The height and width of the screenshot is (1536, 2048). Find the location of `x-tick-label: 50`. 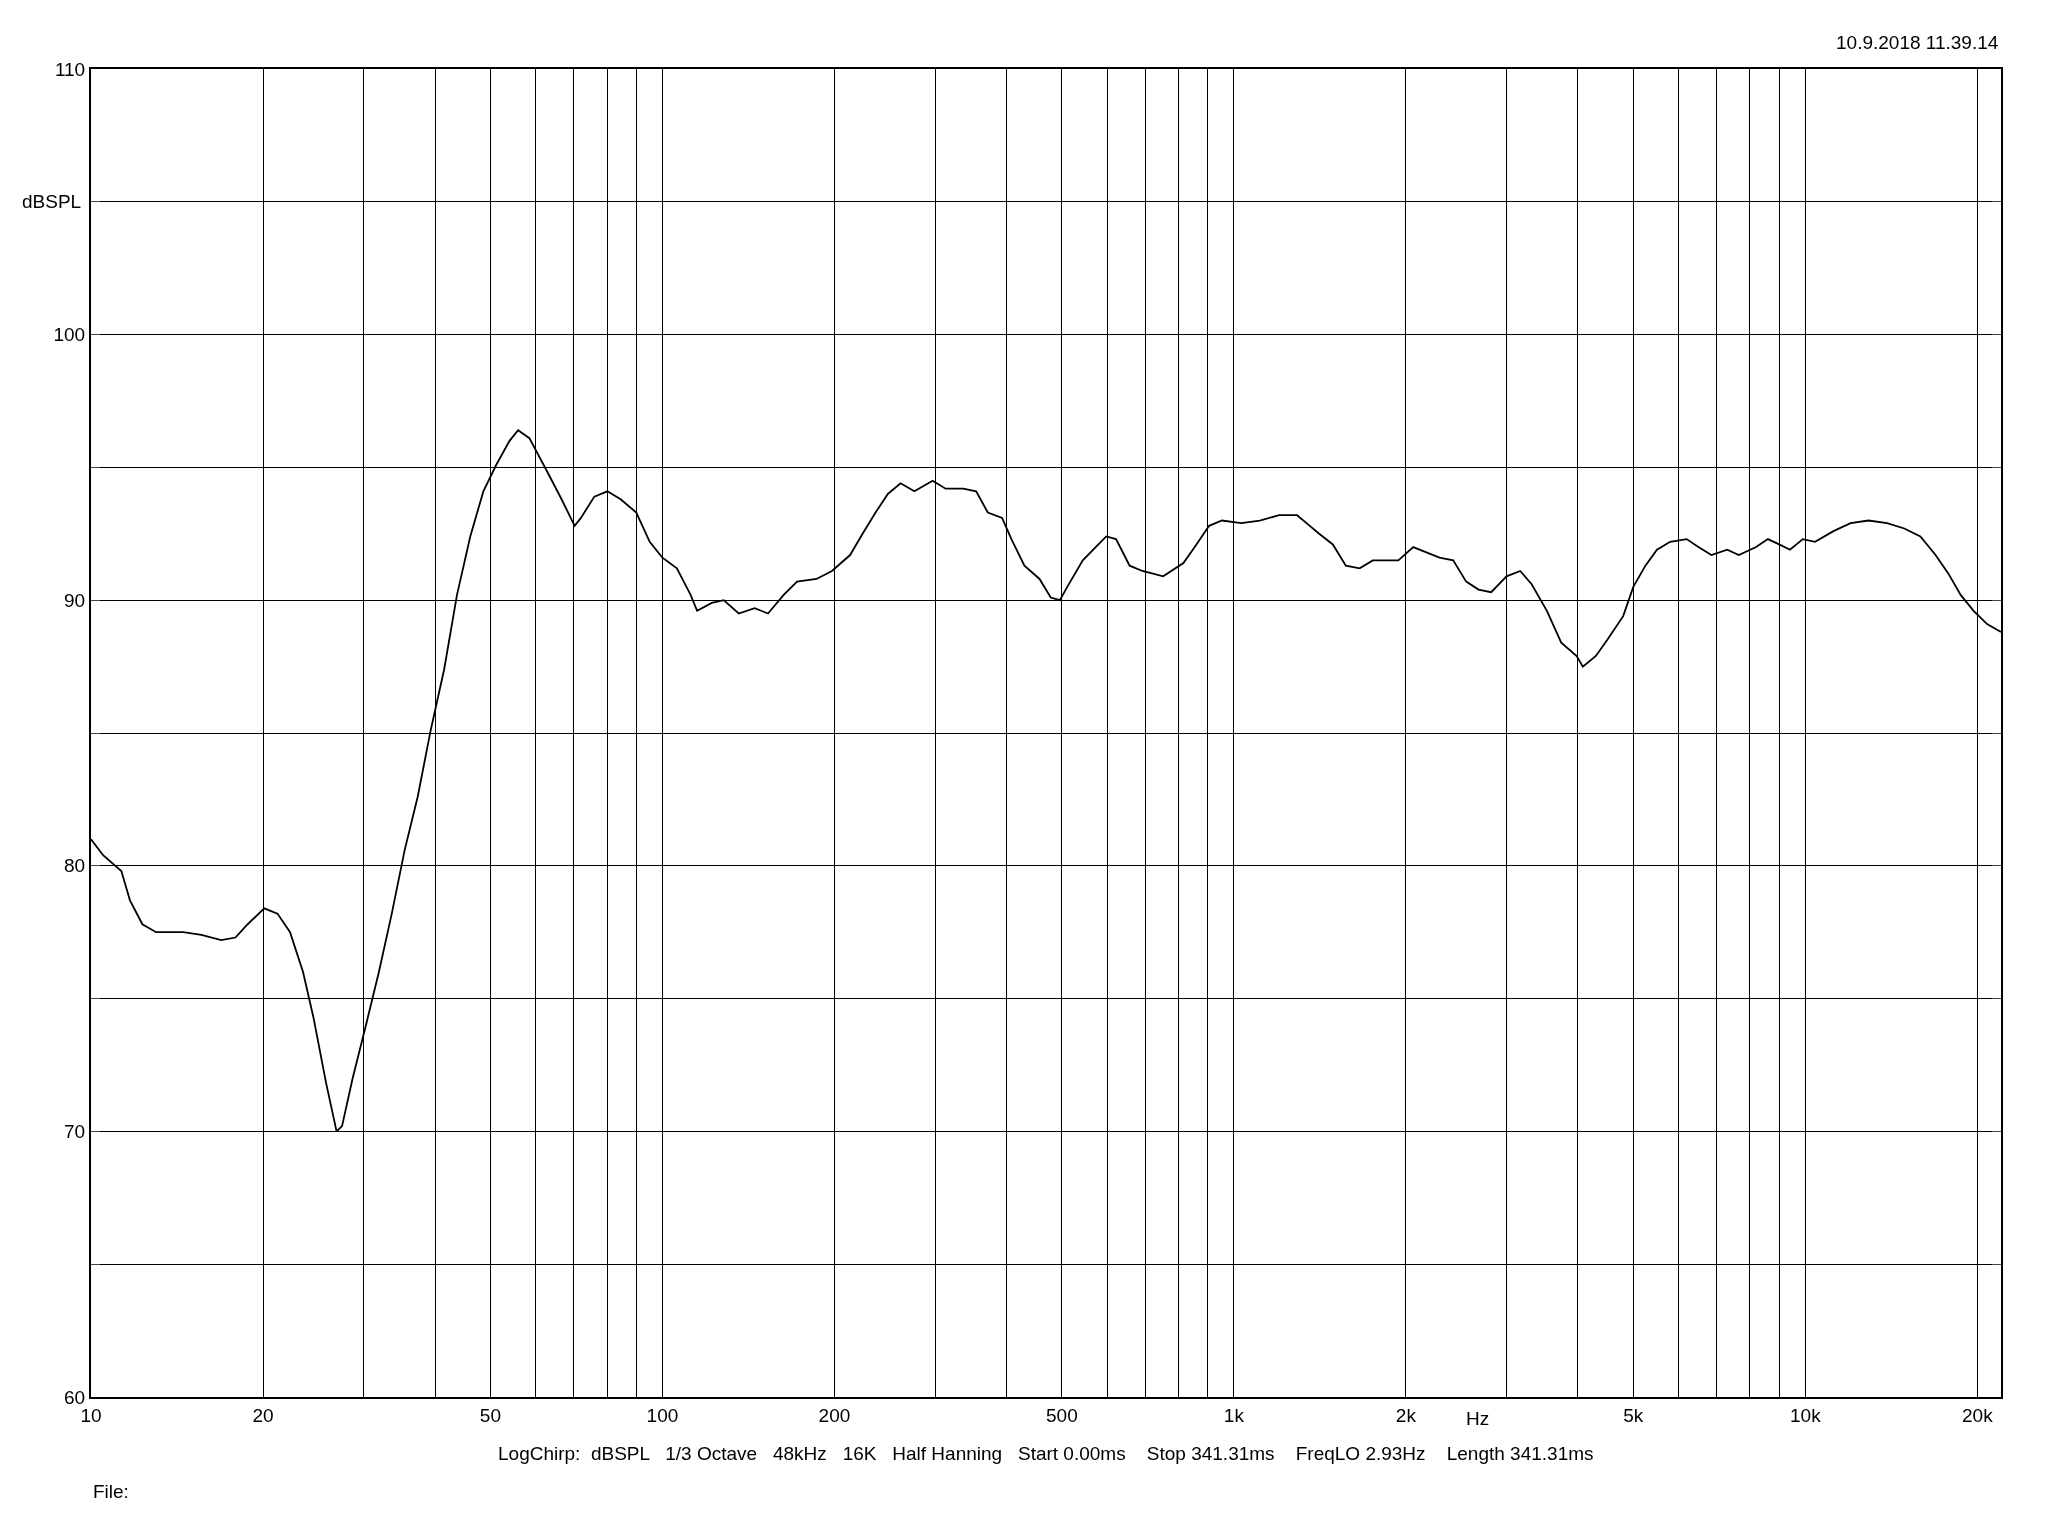

x-tick-label: 50 is located at coordinates (490, 1415).